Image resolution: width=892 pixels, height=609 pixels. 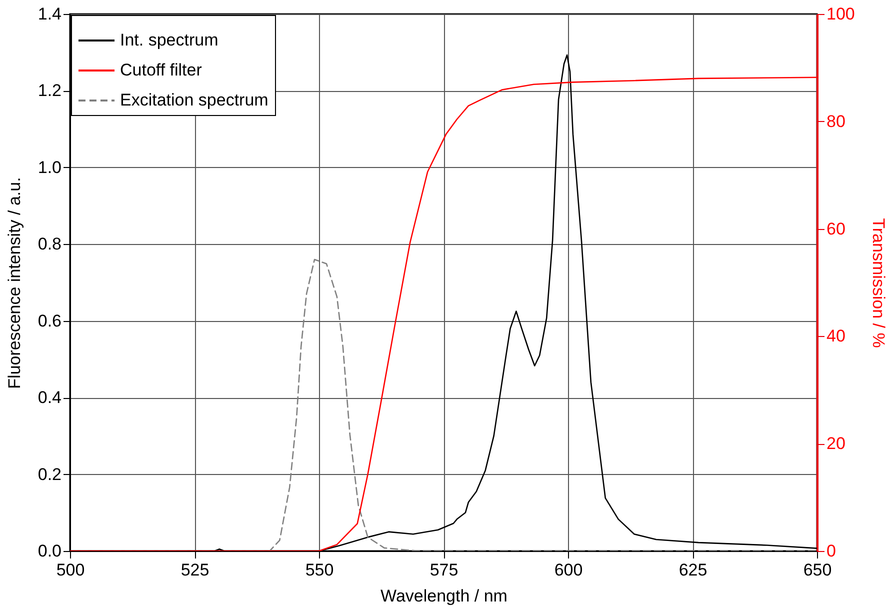 What do you see at coordinates (836, 228) in the screenshot?
I see `y2-tick-label: 60` at bounding box center [836, 228].